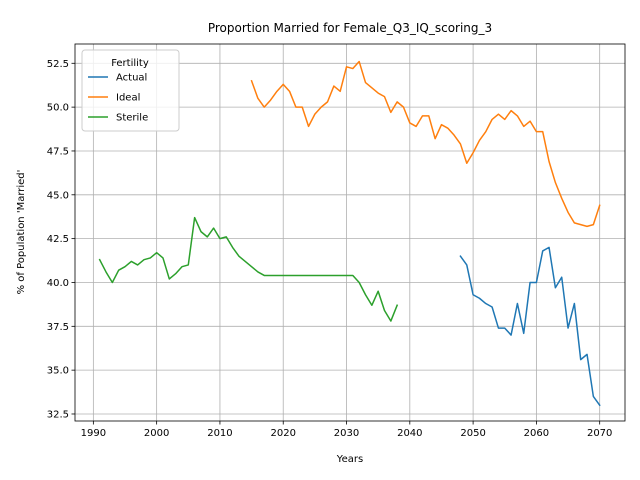 Image resolution: width=640 pixels, height=480 pixels. What do you see at coordinates (283, 433) in the screenshot?
I see `x-tick-label: 2020` at bounding box center [283, 433].